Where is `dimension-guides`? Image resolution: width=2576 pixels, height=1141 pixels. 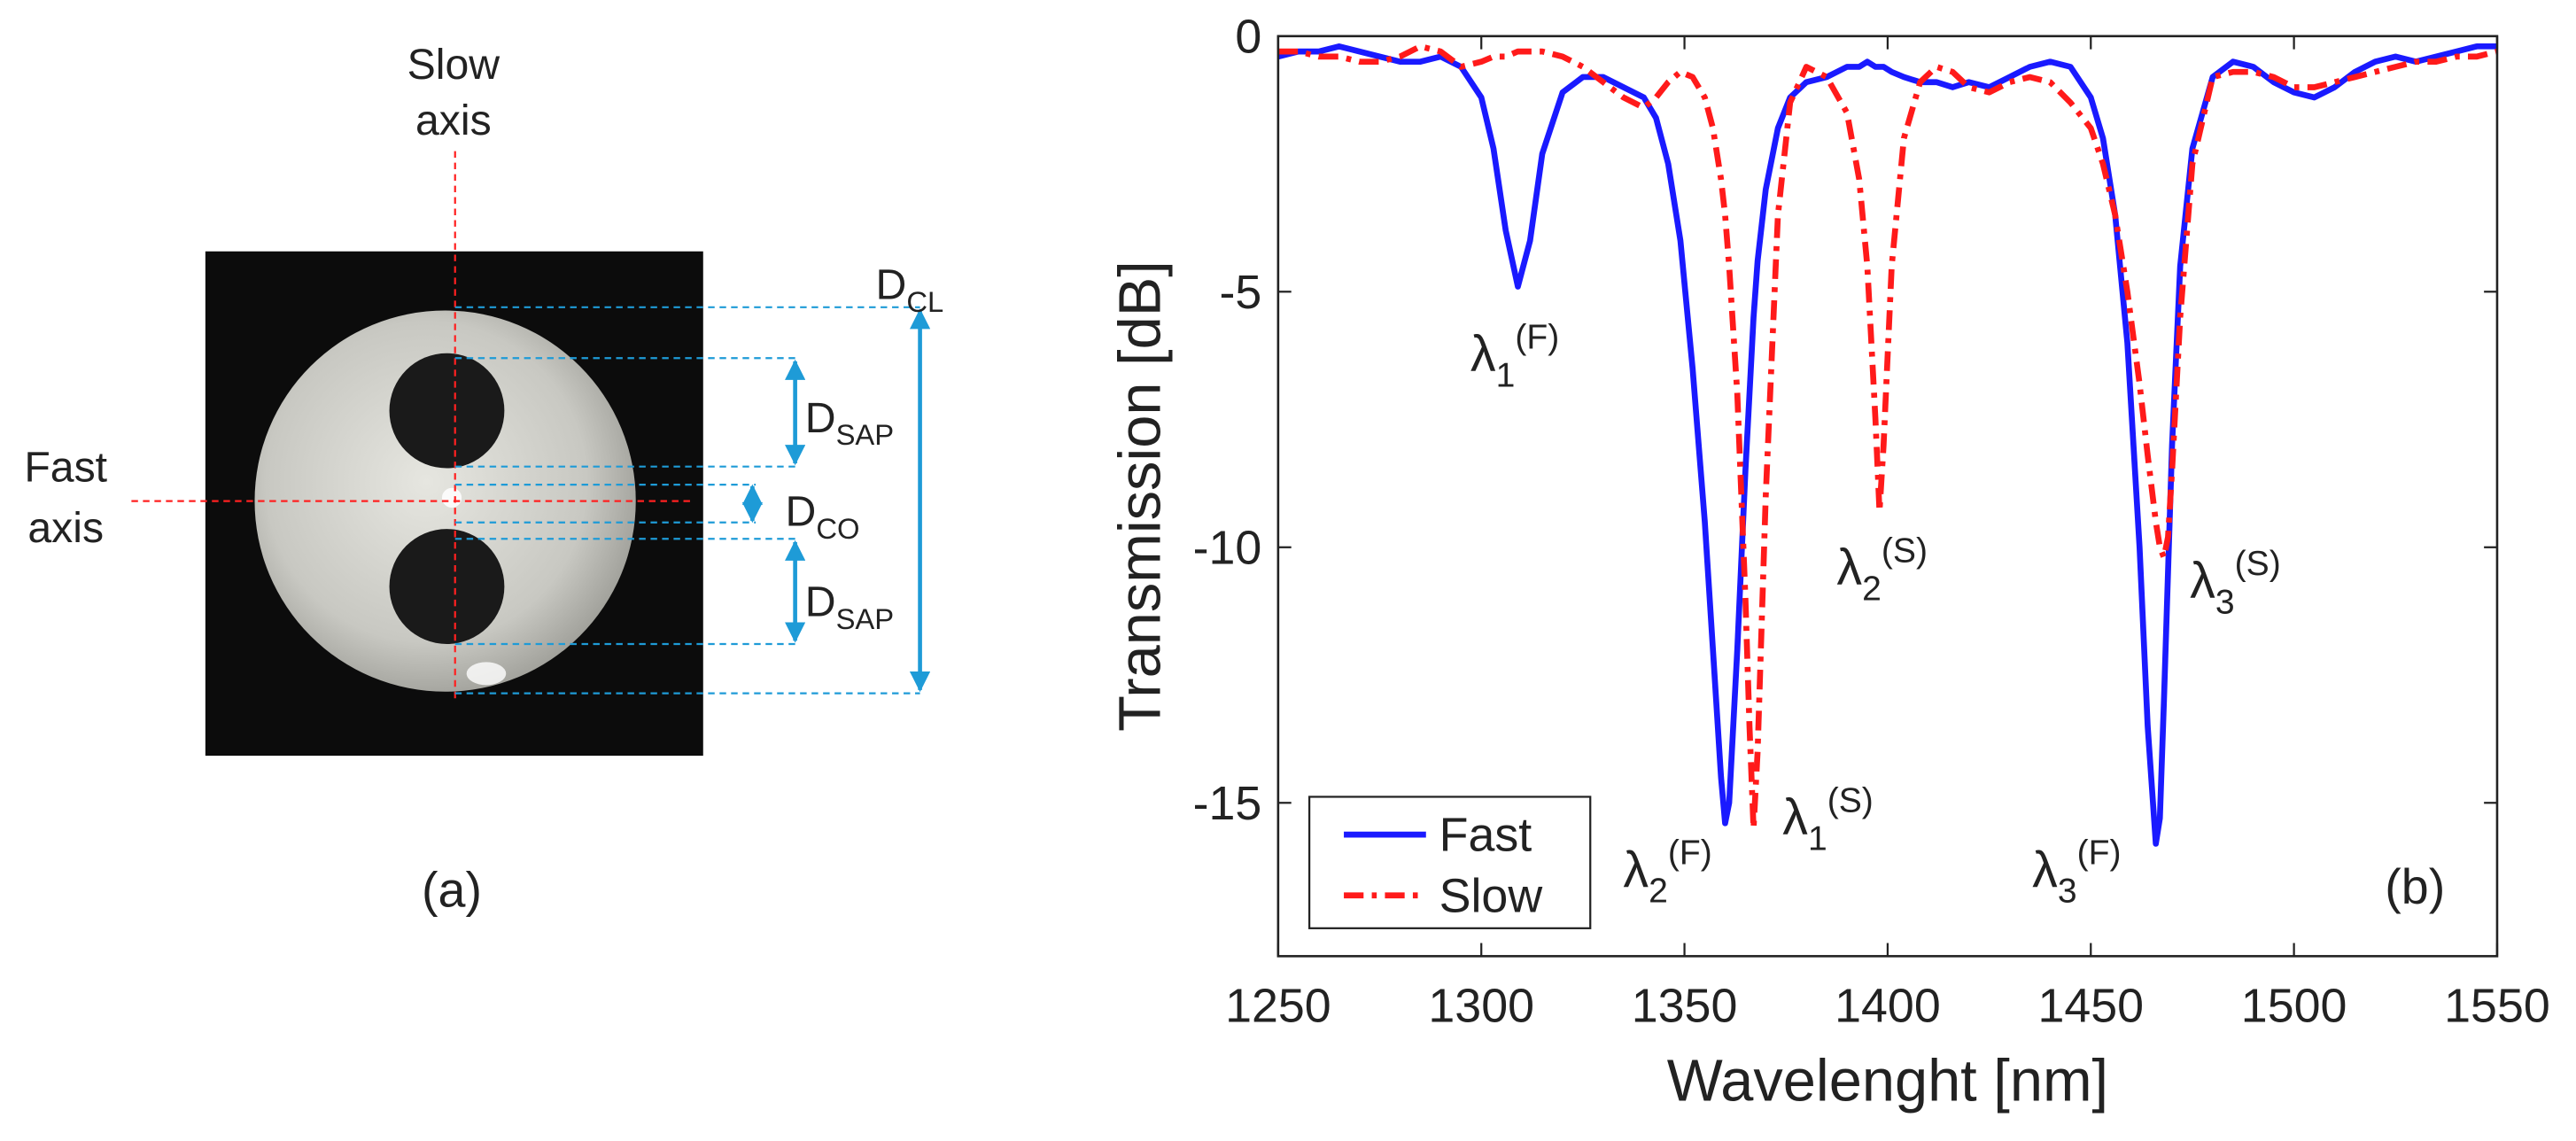
dimension-guides is located at coordinates (687, 500).